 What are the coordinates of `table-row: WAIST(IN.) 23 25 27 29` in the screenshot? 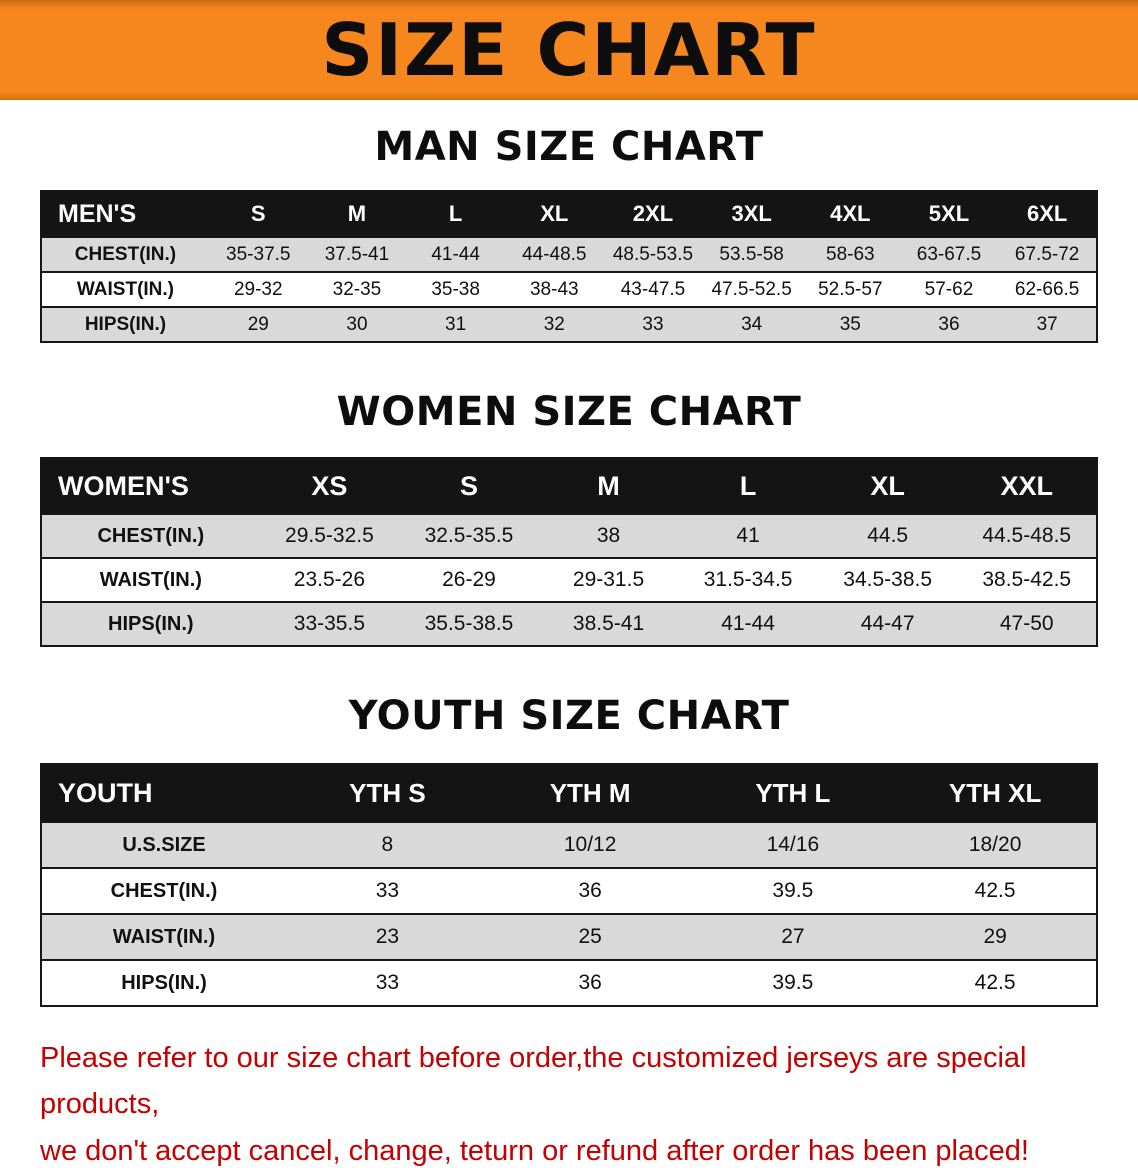 It's located at (569, 936).